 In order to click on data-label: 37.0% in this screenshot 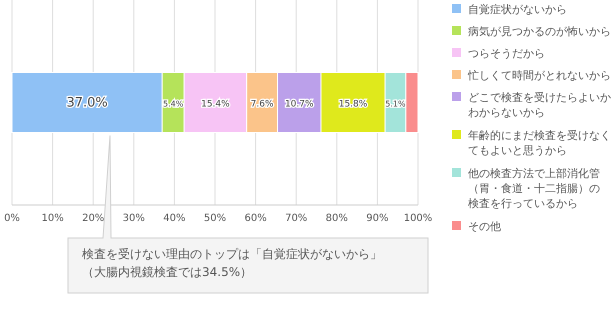, I will do `click(87, 103)`.